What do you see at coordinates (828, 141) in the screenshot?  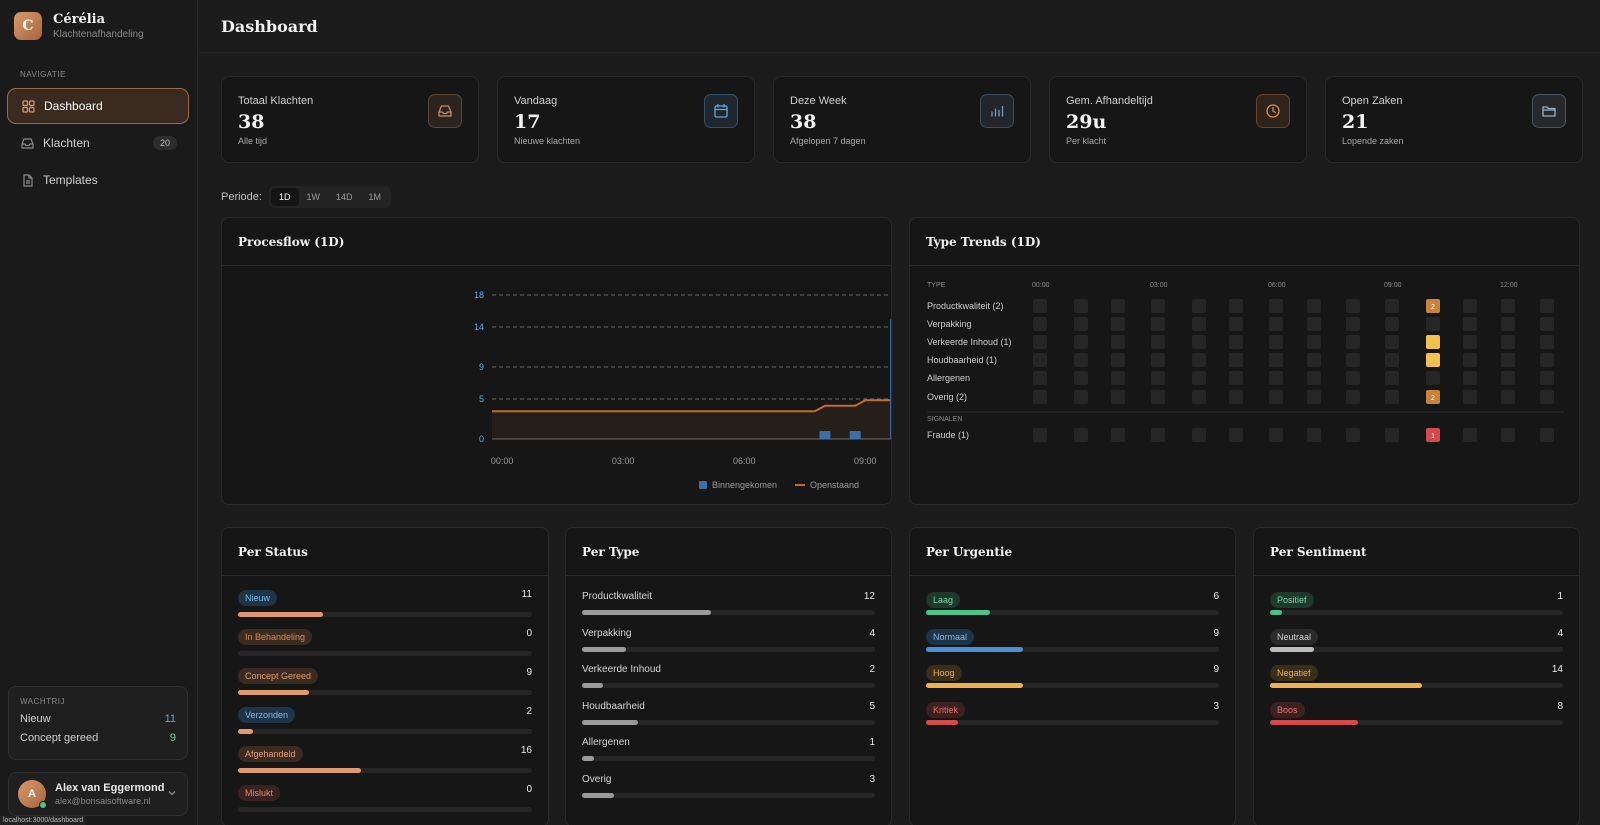 I see `stat-sub: Afgelopen 7 dagen` at bounding box center [828, 141].